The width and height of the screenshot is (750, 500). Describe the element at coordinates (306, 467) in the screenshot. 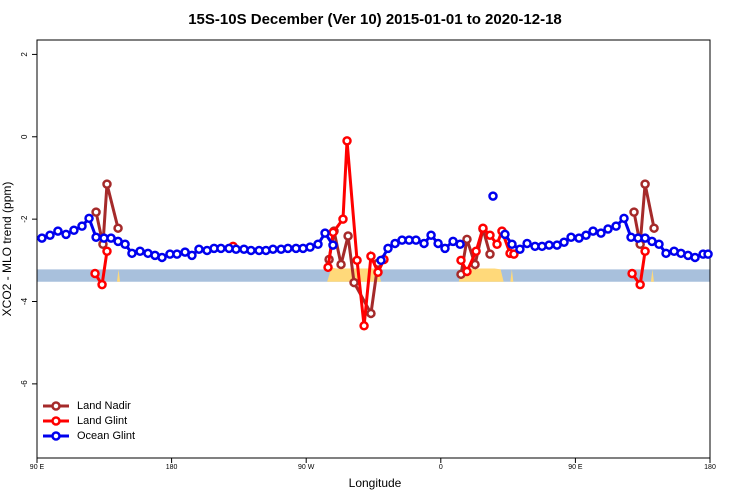

I see `x-tick-label: 90 W` at that location.